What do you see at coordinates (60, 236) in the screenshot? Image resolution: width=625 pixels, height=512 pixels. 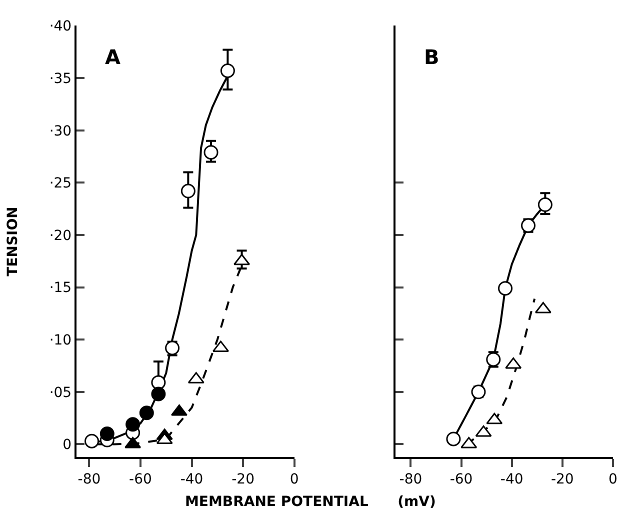 I see `y-tick-label: ·20` at bounding box center [60, 236].